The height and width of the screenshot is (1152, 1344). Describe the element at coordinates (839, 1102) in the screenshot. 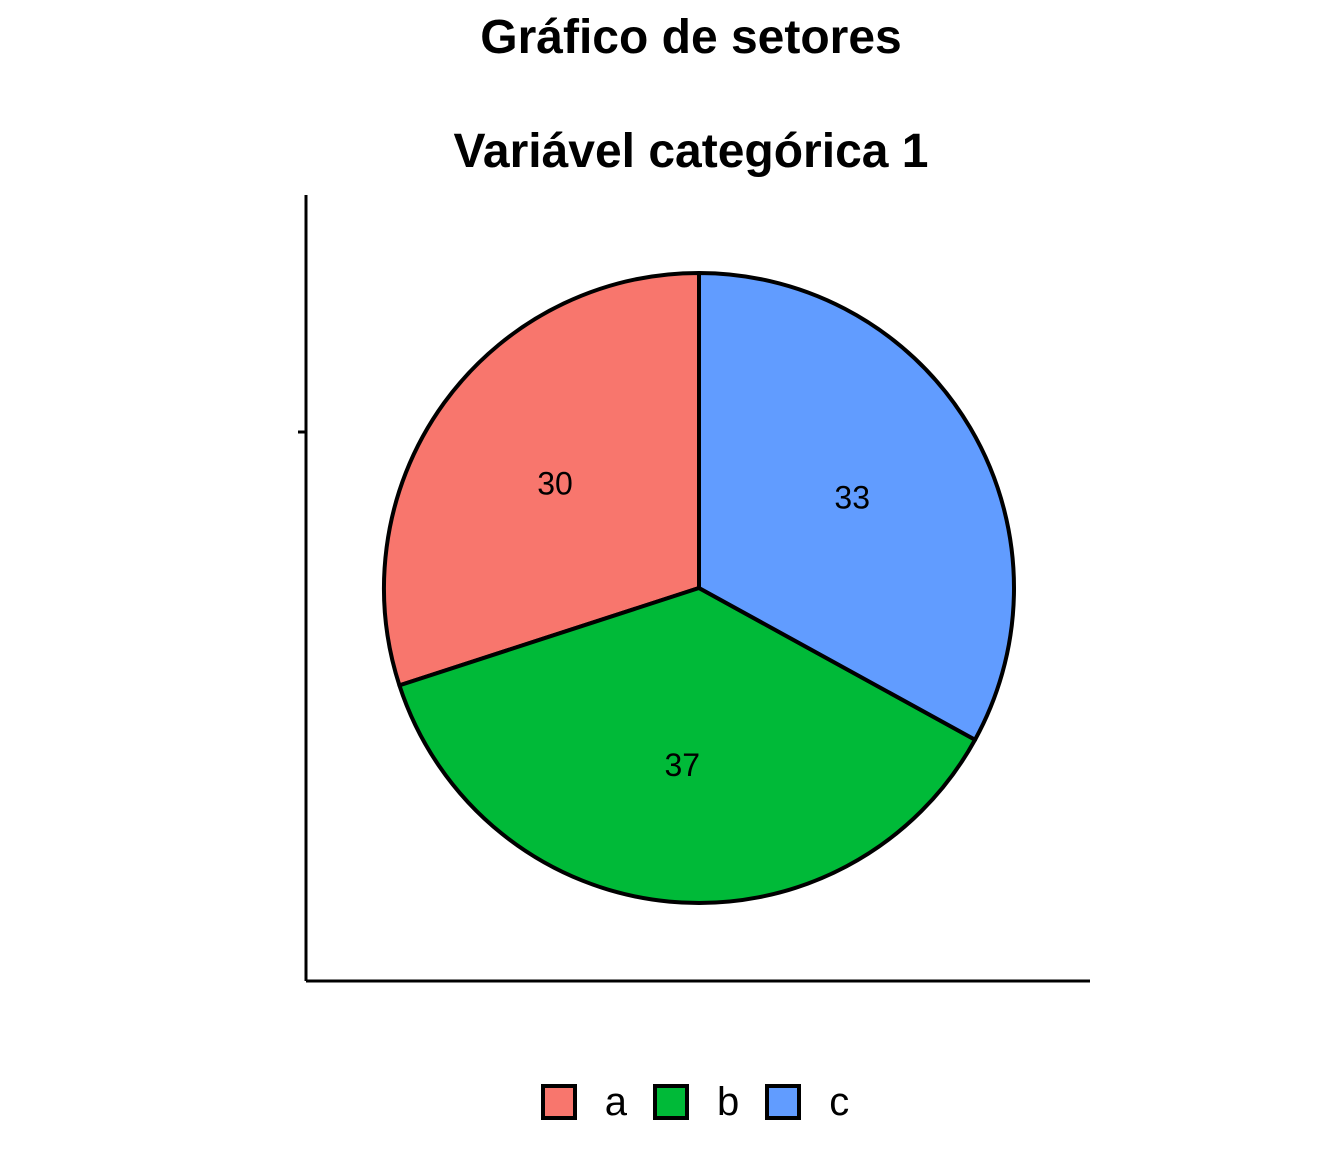

I see `legend-label-c: c` at that location.